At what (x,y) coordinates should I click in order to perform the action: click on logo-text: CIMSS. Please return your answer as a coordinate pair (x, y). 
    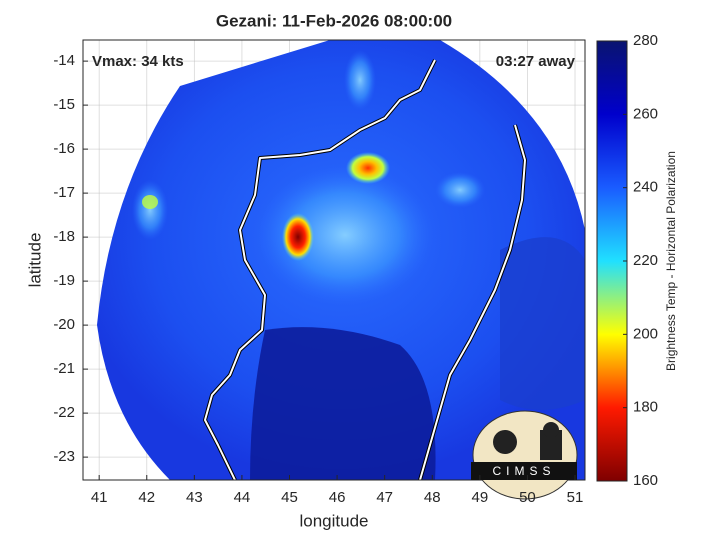
    Looking at the image, I should click on (523, 471).